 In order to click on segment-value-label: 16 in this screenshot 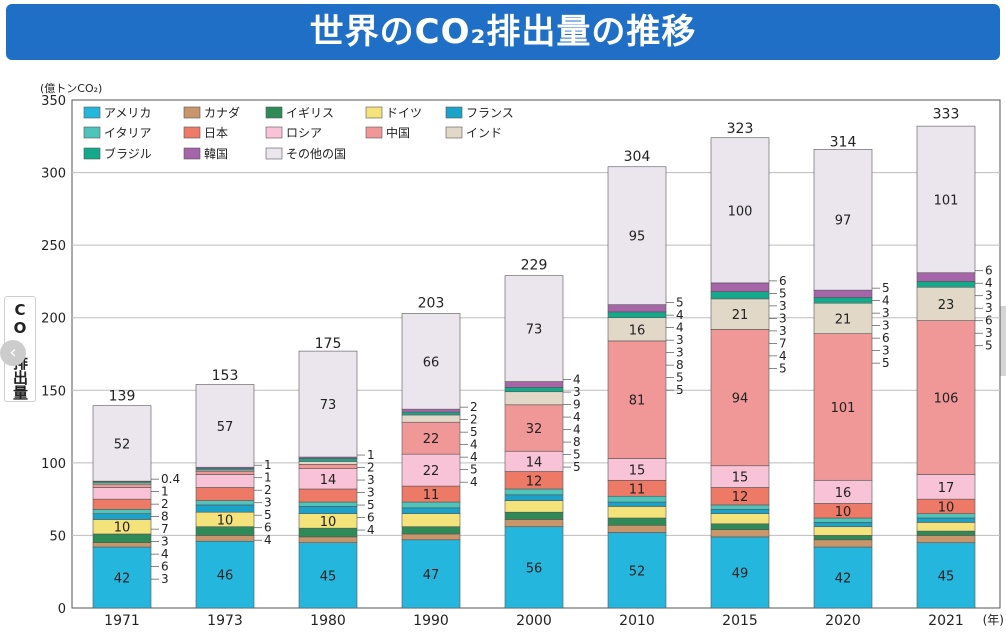, I will do `click(843, 493)`.